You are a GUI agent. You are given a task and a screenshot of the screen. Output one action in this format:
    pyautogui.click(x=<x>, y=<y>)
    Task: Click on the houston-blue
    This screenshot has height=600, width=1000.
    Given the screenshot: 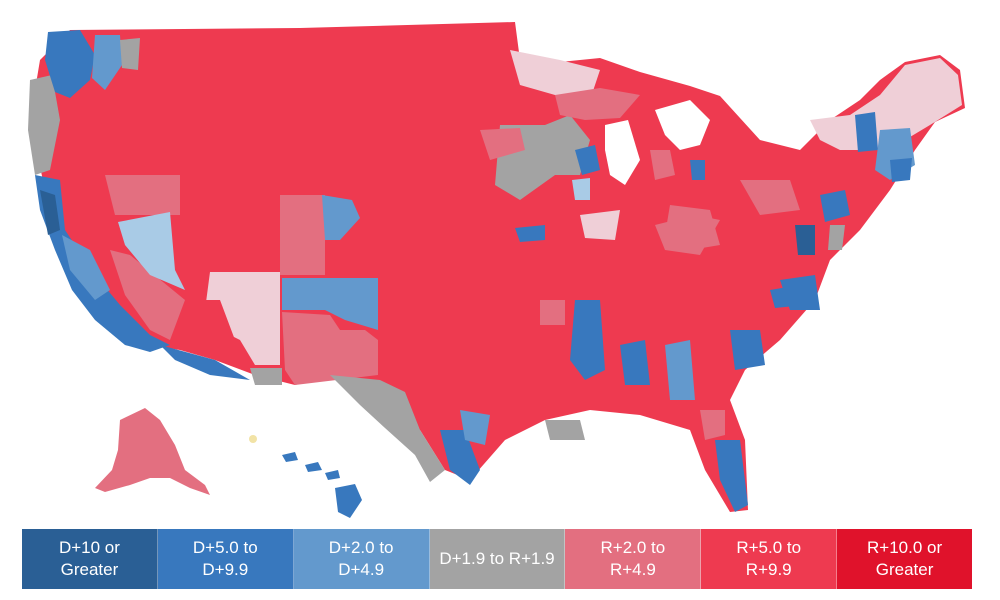 What is the action you would take?
    pyautogui.click(x=475, y=427)
    